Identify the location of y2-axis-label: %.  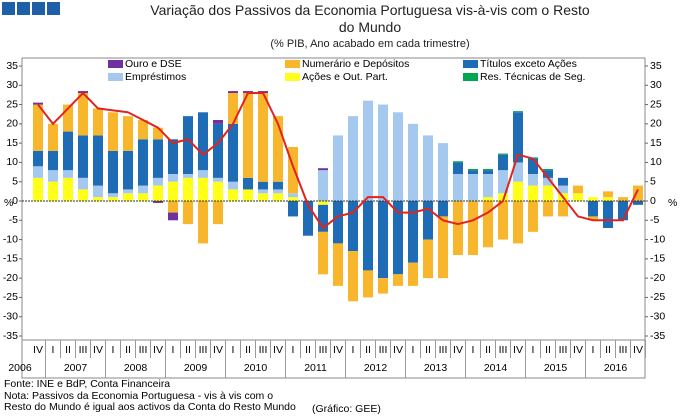
(672, 203).